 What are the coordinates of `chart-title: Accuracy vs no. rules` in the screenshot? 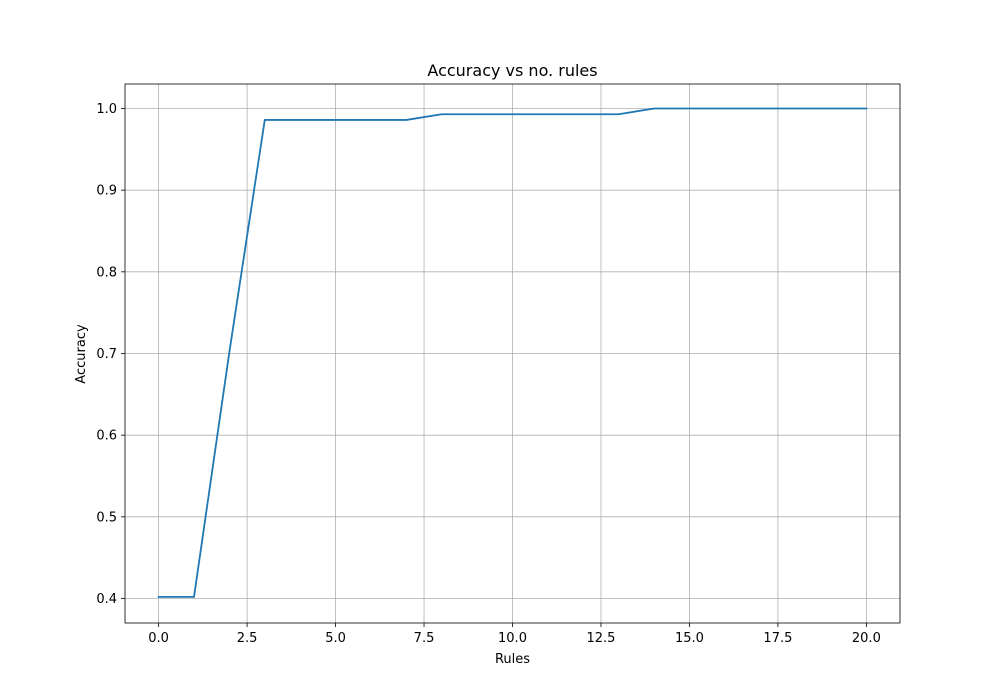 It's located at (512, 70).